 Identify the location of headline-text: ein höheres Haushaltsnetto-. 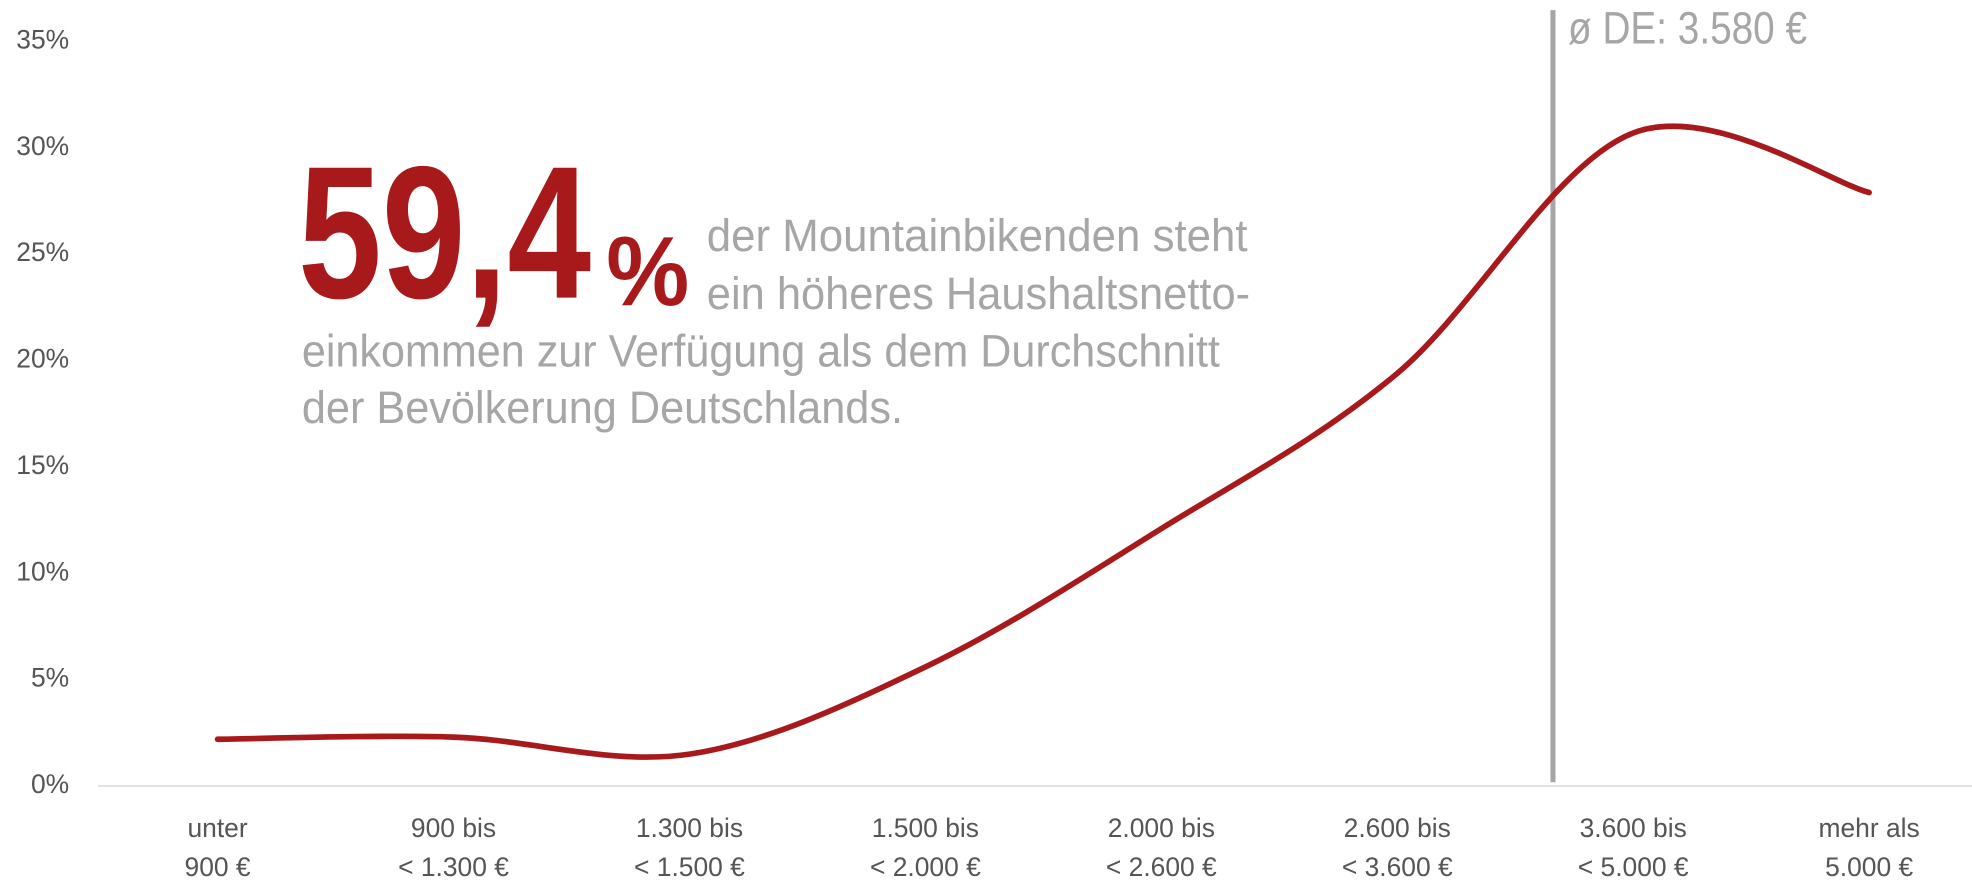
(978, 293).